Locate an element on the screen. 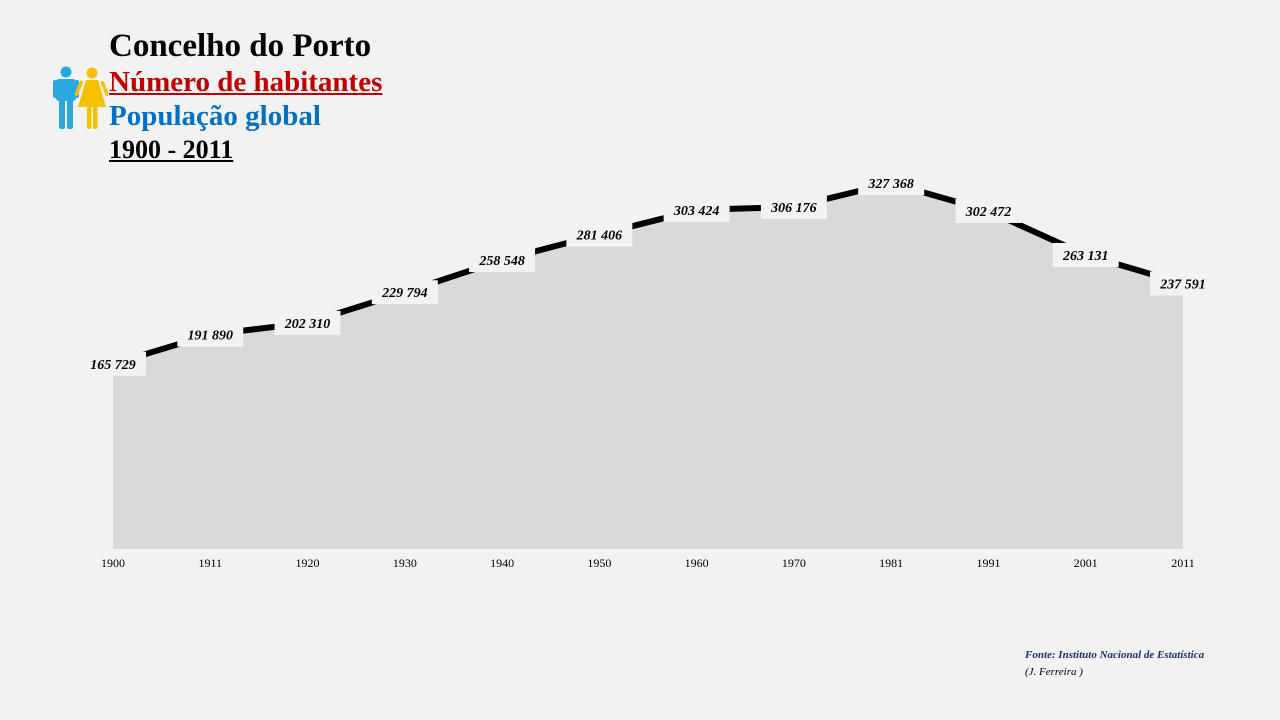  x-tick-label: 1991 is located at coordinates (988, 563).